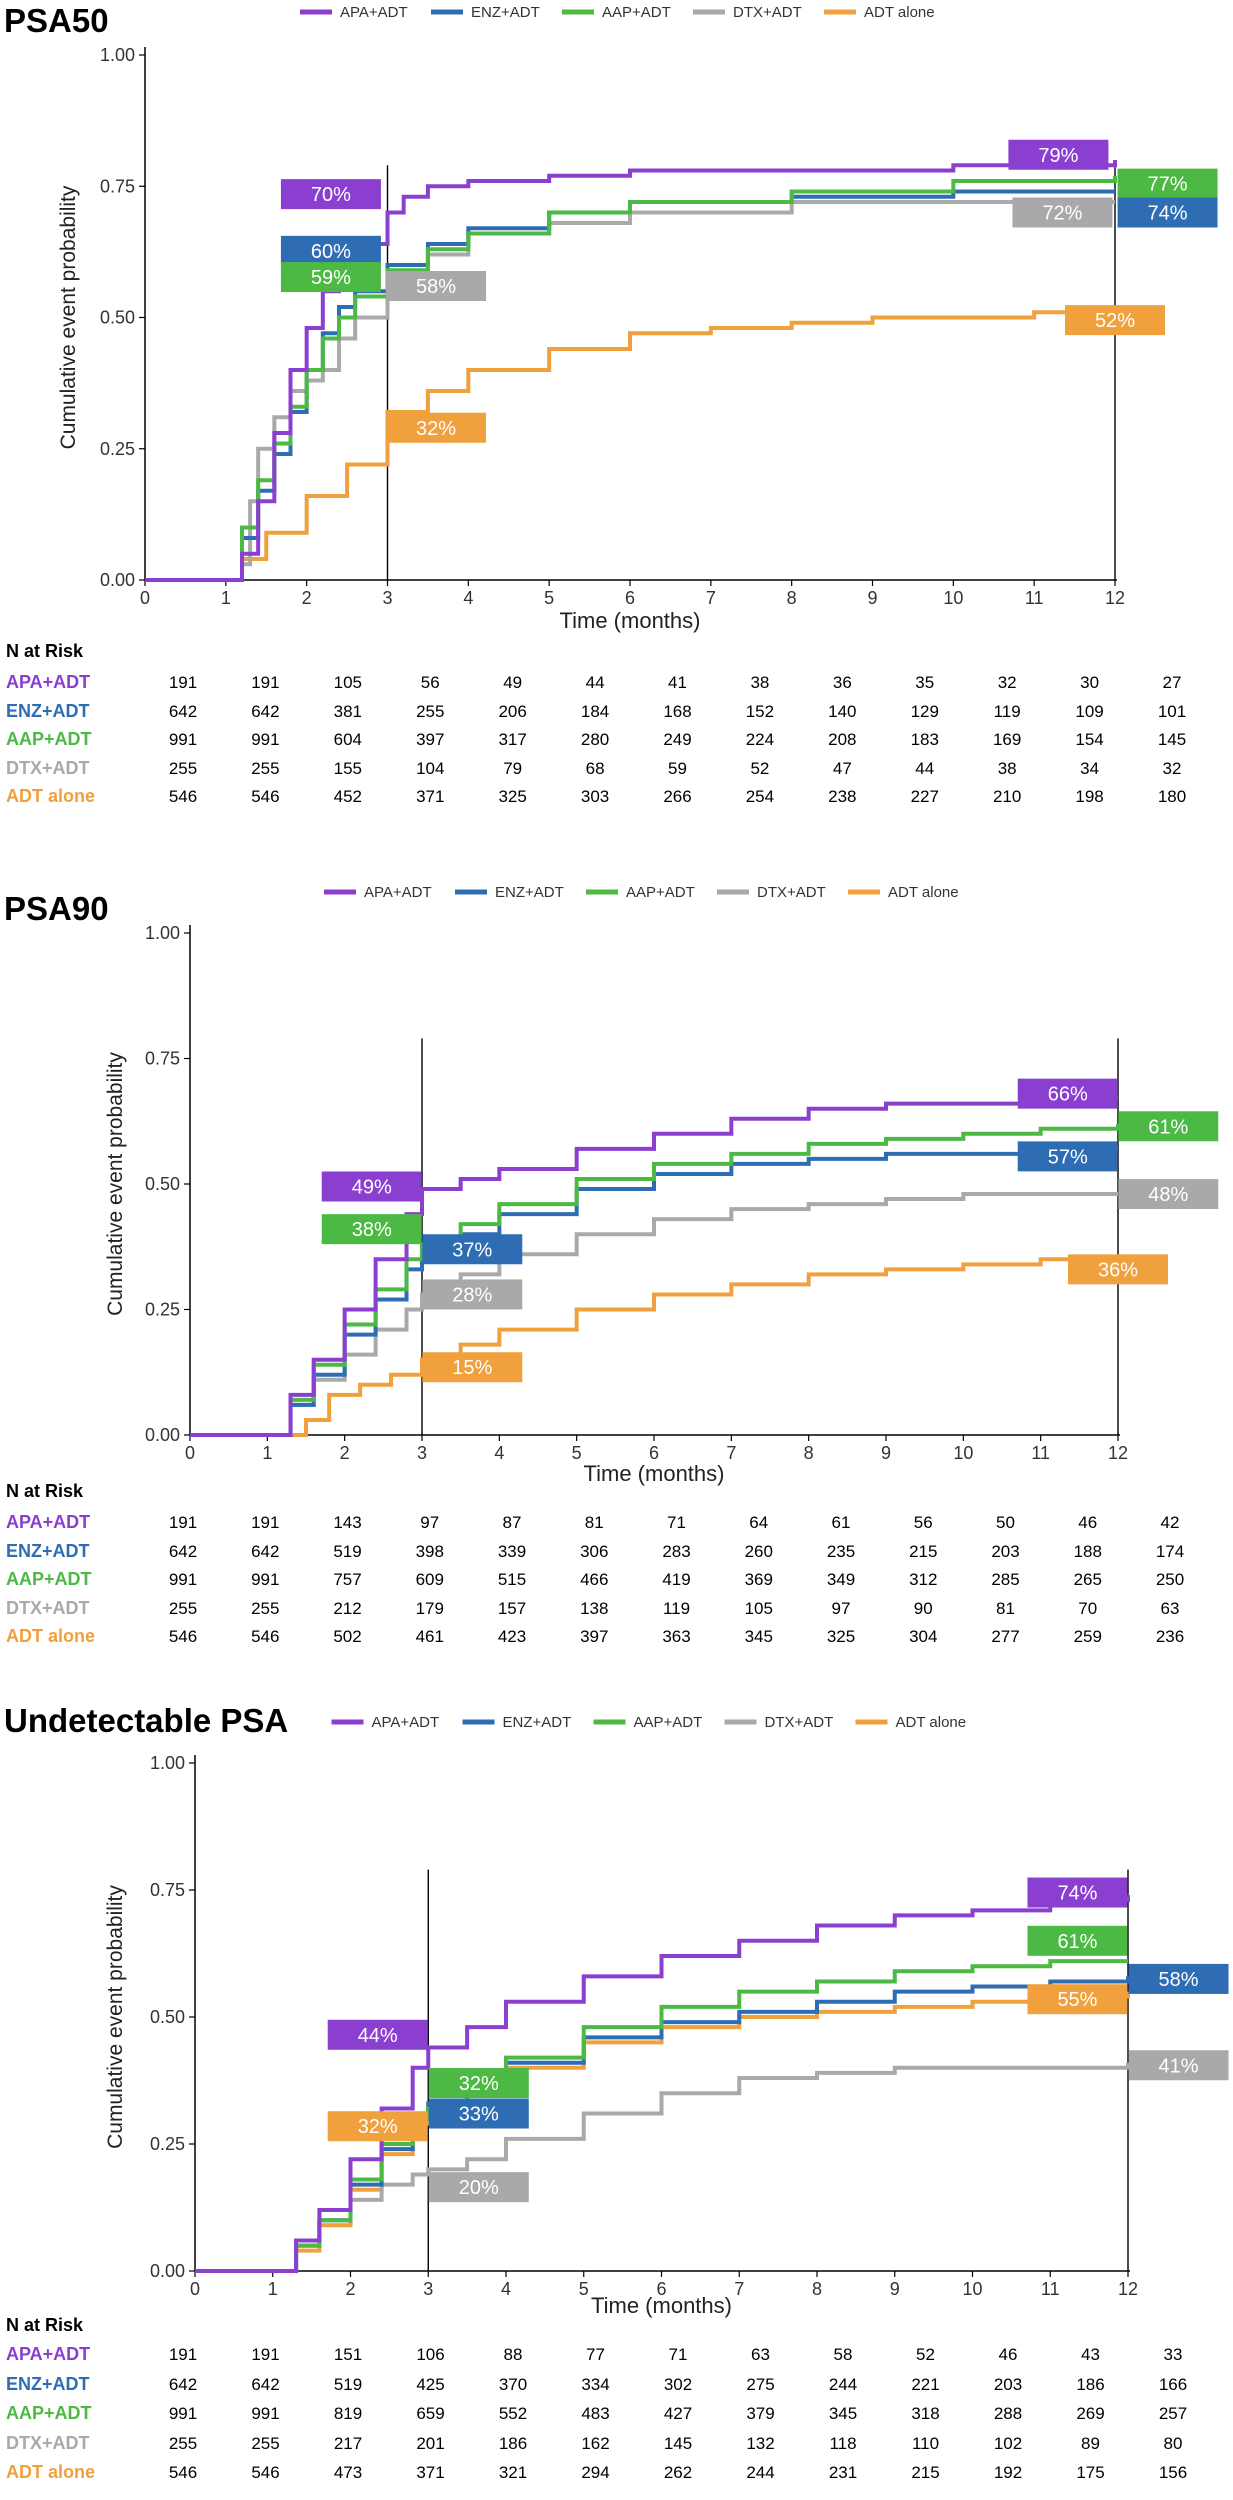 The image size is (1233, 2500). I want to click on risk-count: 71, so click(678, 2354).